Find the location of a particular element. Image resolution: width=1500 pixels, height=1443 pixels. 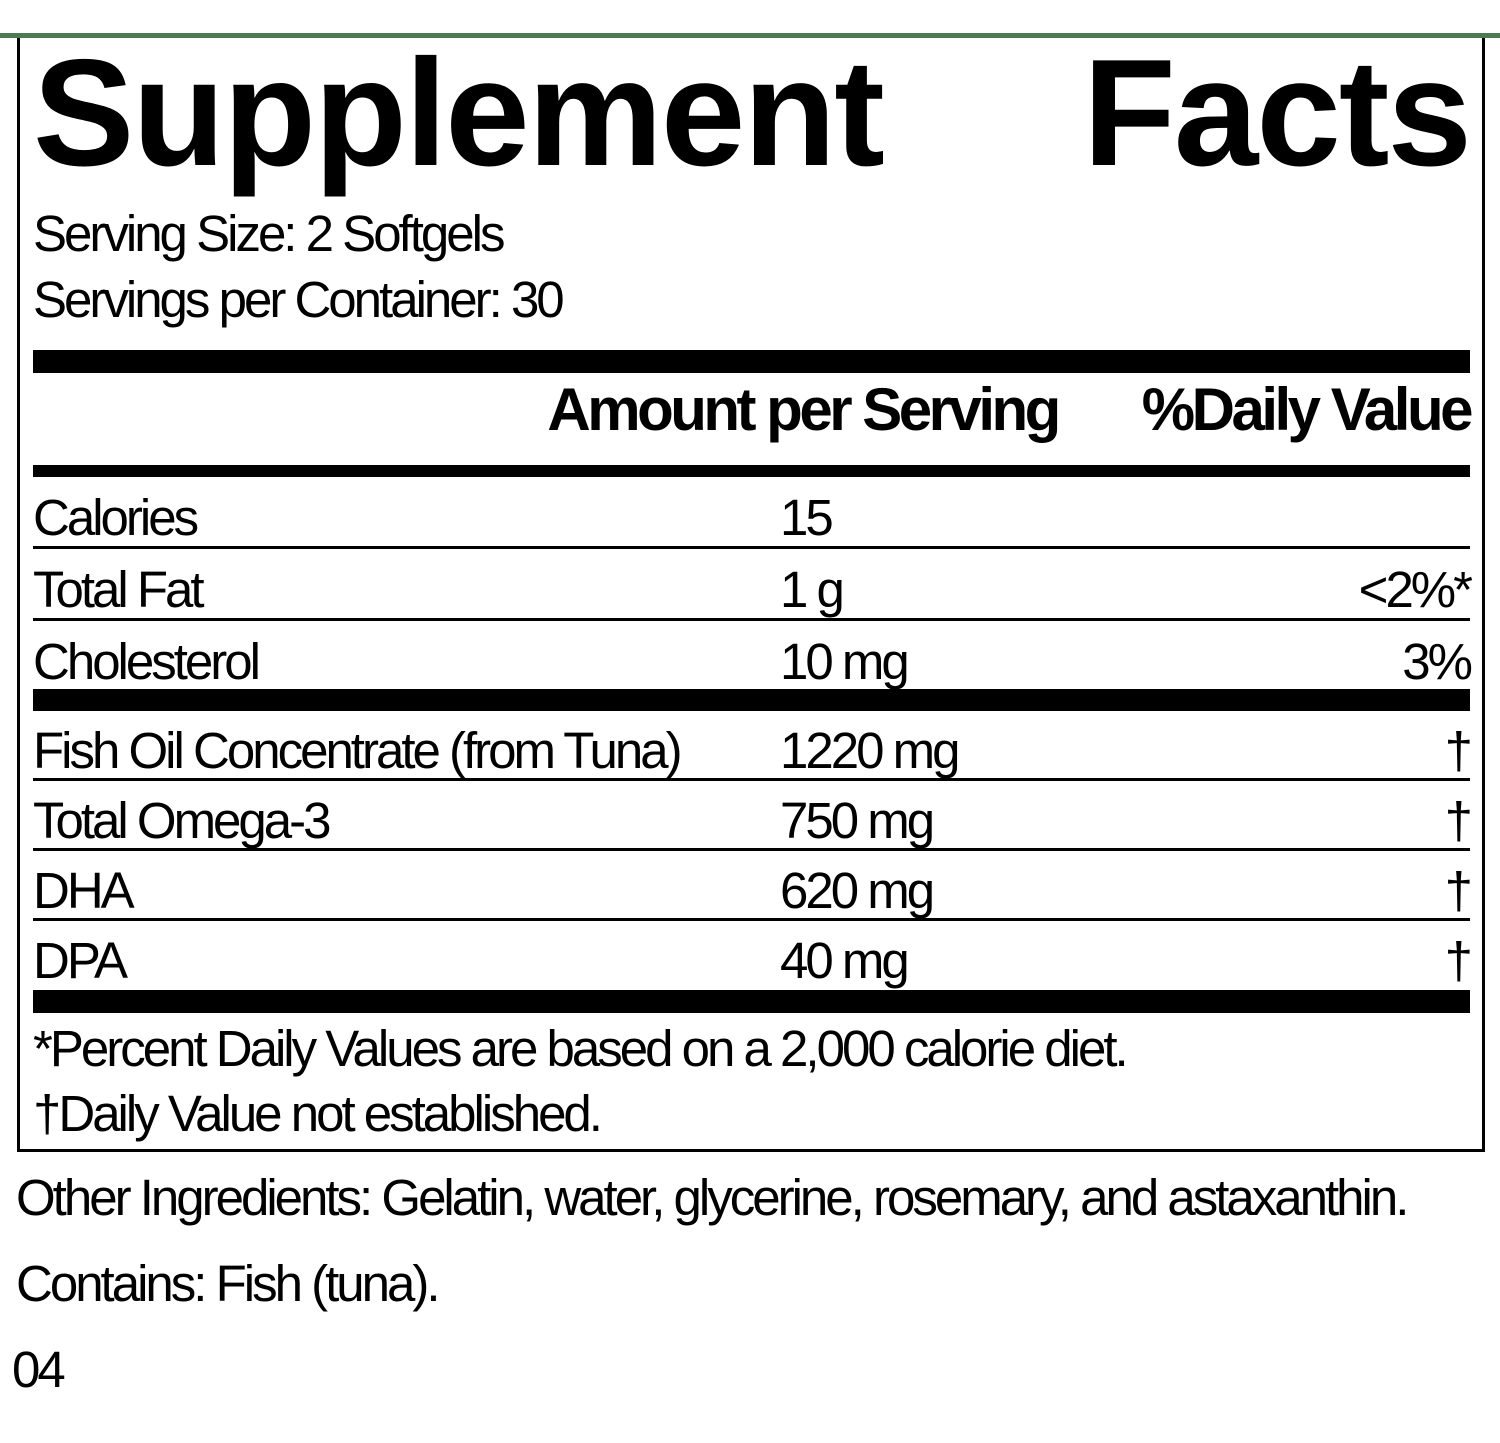

table-row-total-fat: Total Fat 1 g <2%* is located at coordinates (753, 585).